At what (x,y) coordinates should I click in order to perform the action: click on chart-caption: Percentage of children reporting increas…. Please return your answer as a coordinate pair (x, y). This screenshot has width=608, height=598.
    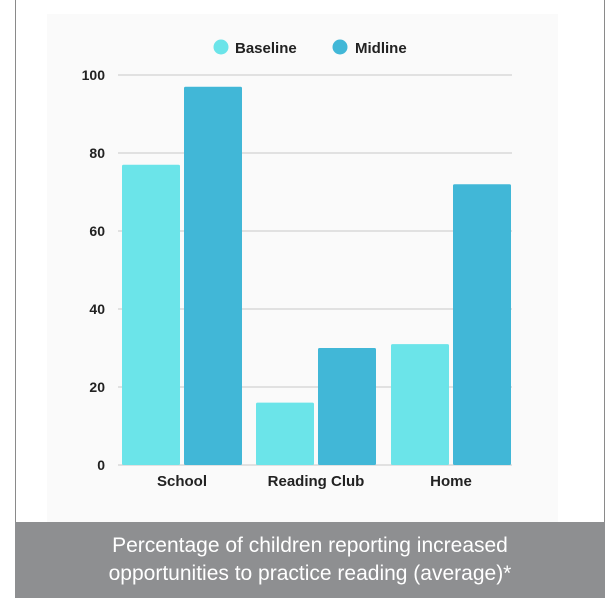
    Looking at the image, I should click on (310, 560).